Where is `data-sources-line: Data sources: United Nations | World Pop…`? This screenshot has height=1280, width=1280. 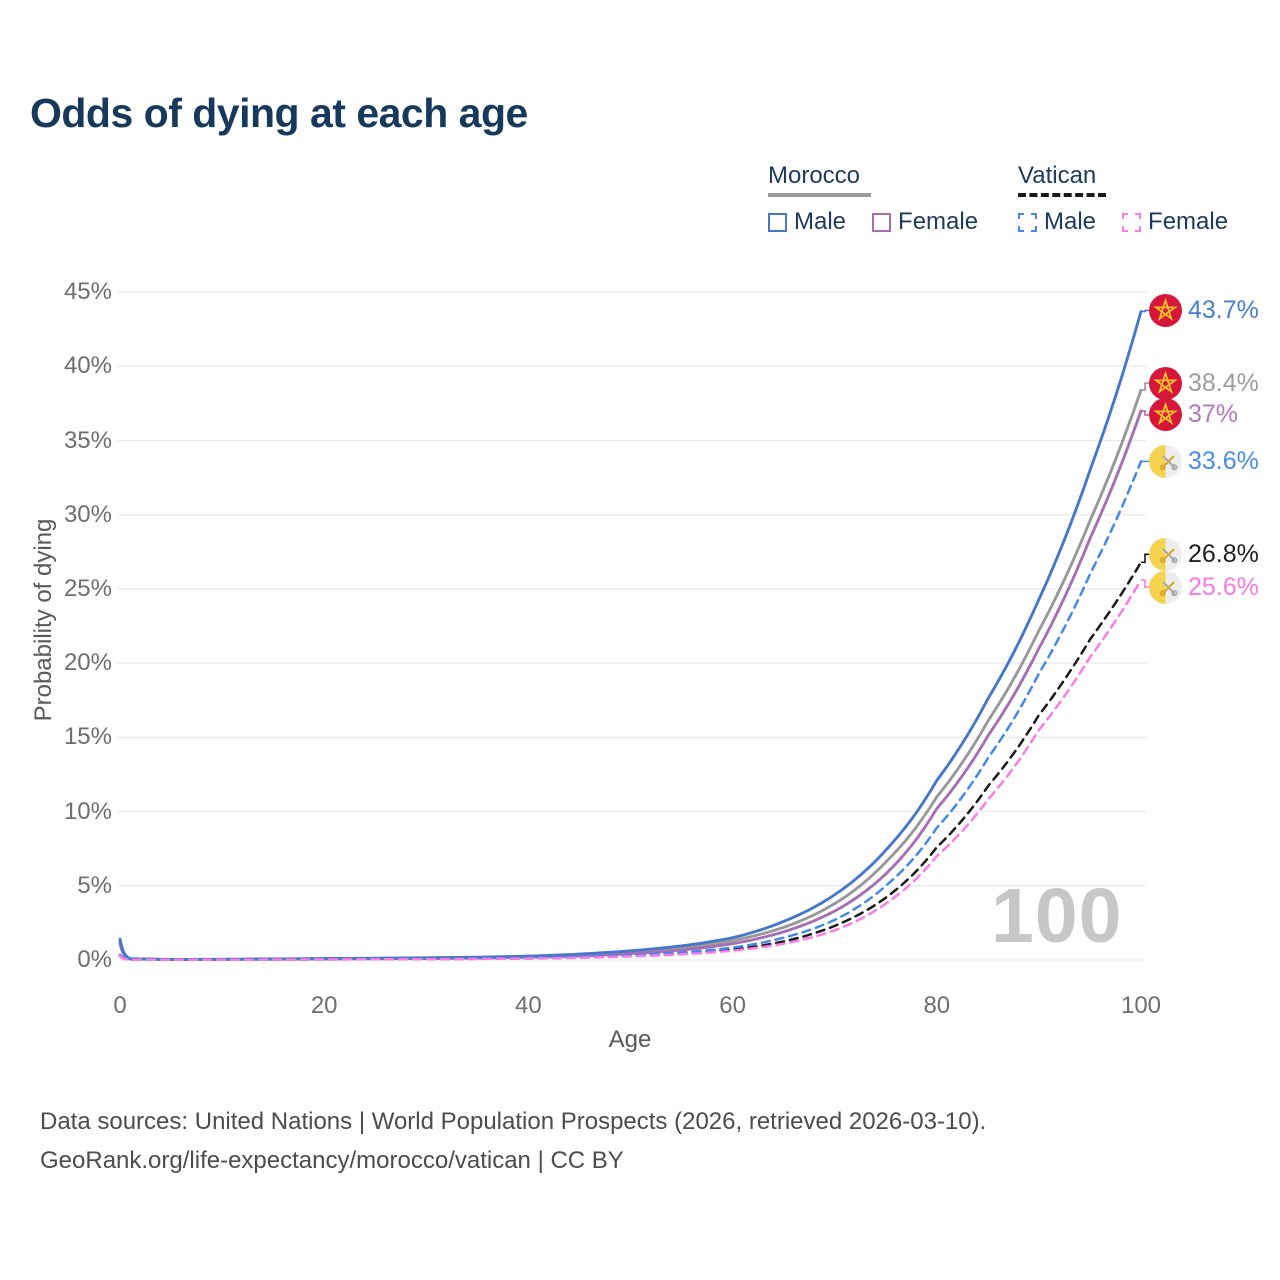 data-sources-line: Data sources: United Nations | World Pop… is located at coordinates (513, 1121).